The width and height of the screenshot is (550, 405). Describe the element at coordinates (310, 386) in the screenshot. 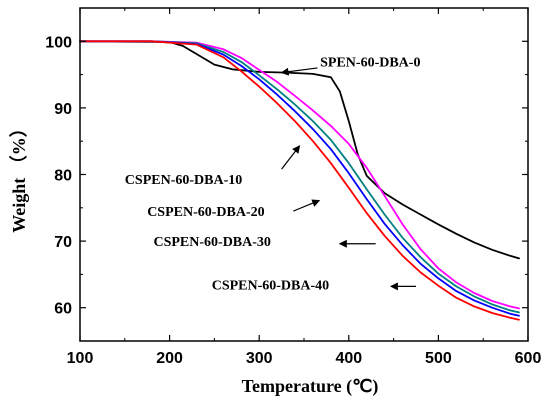

I see `x-axis-title: Temperature (℃)` at that location.